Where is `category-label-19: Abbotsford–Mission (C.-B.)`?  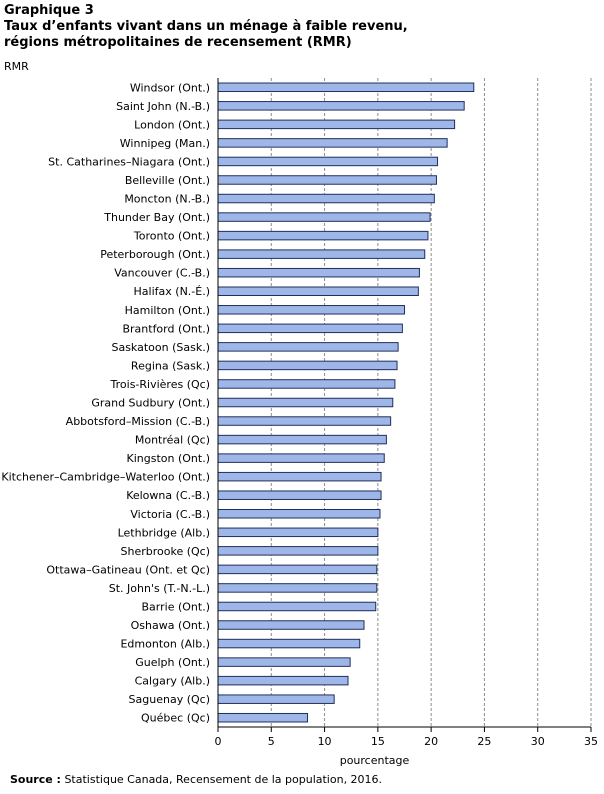 category-label-19: Abbotsford–Mission (C.-B.) is located at coordinates (138, 421).